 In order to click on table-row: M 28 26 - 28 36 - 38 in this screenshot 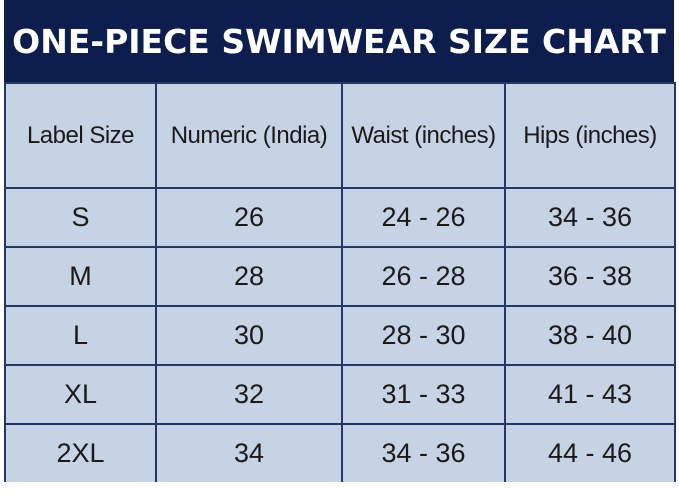, I will do `click(340, 276)`.